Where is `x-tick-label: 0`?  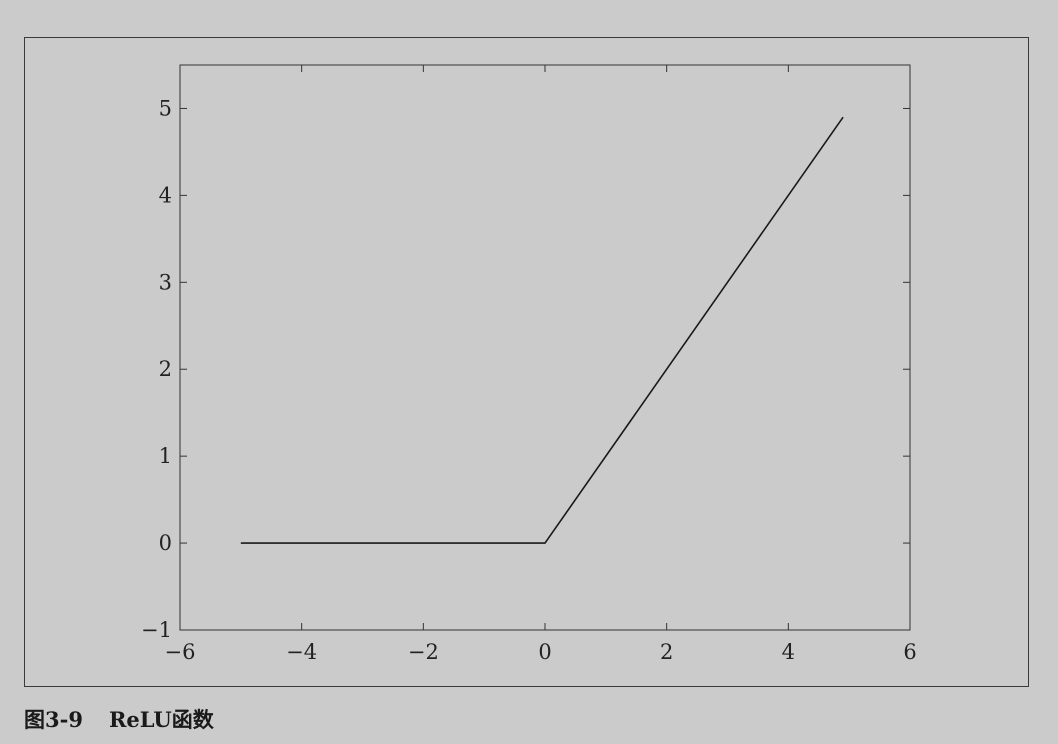
x-tick-label: 0 is located at coordinates (544, 652).